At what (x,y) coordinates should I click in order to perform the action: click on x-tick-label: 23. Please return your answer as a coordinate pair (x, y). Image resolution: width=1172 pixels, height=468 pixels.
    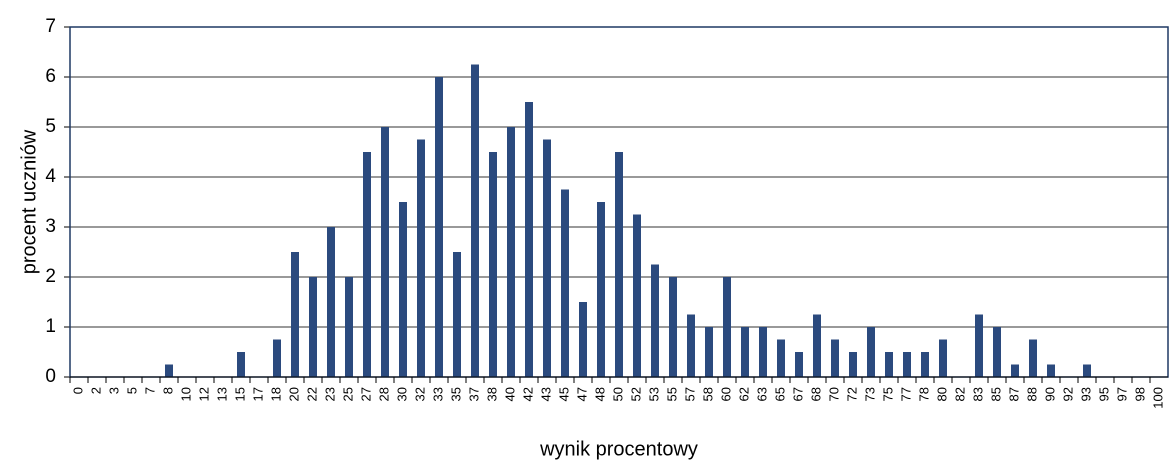
    Looking at the image, I should click on (329, 394).